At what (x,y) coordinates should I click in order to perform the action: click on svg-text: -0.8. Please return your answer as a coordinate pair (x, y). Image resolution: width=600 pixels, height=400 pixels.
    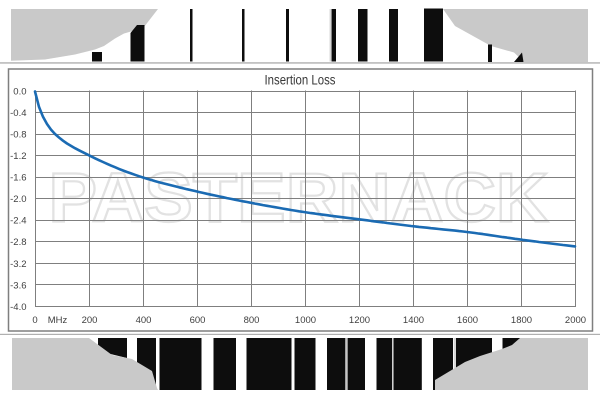
    Looking at the image, I should click on (18, 135).